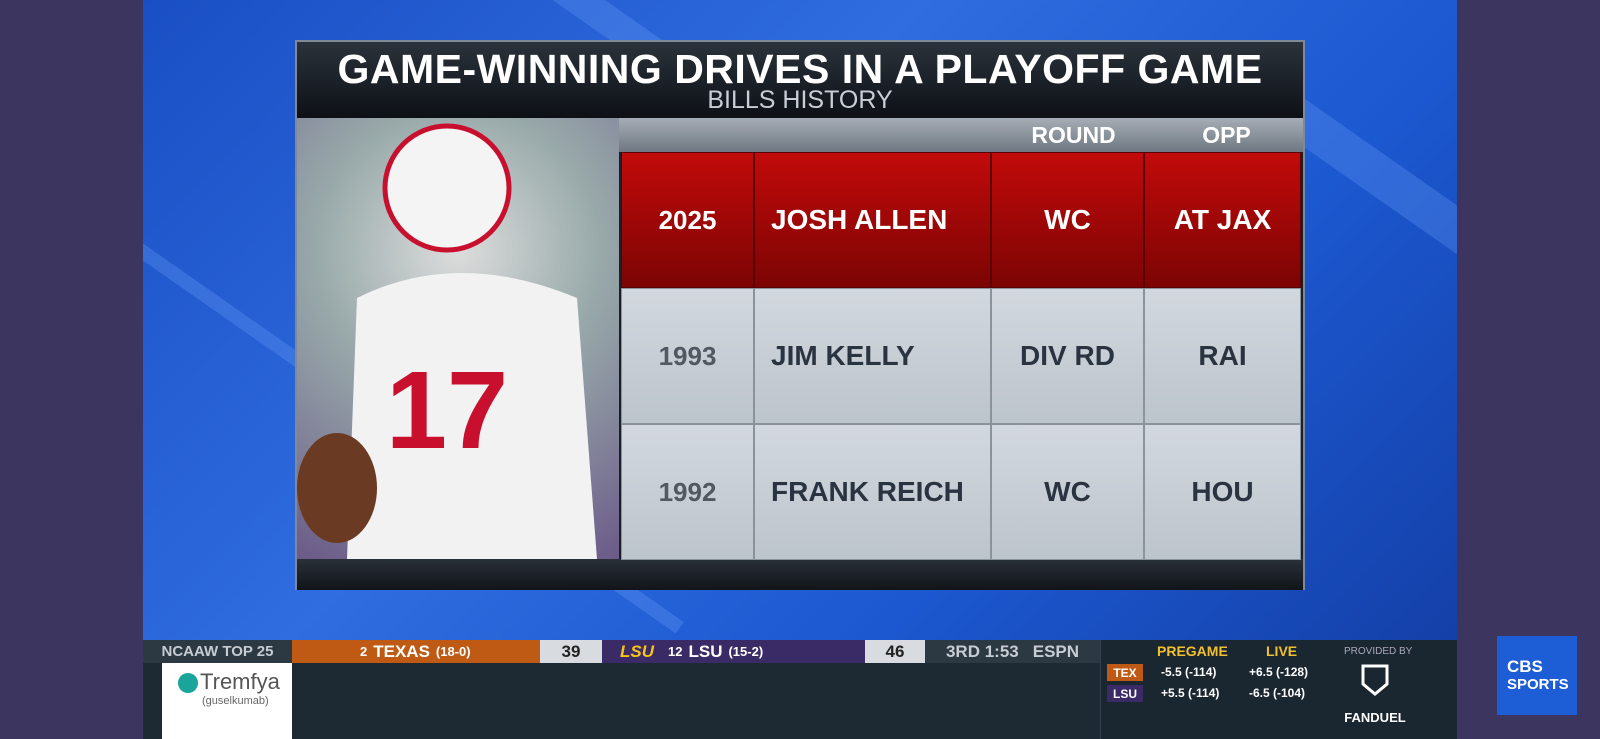  I want to click on table-cell: JIM KELLY, so click(872, 356).